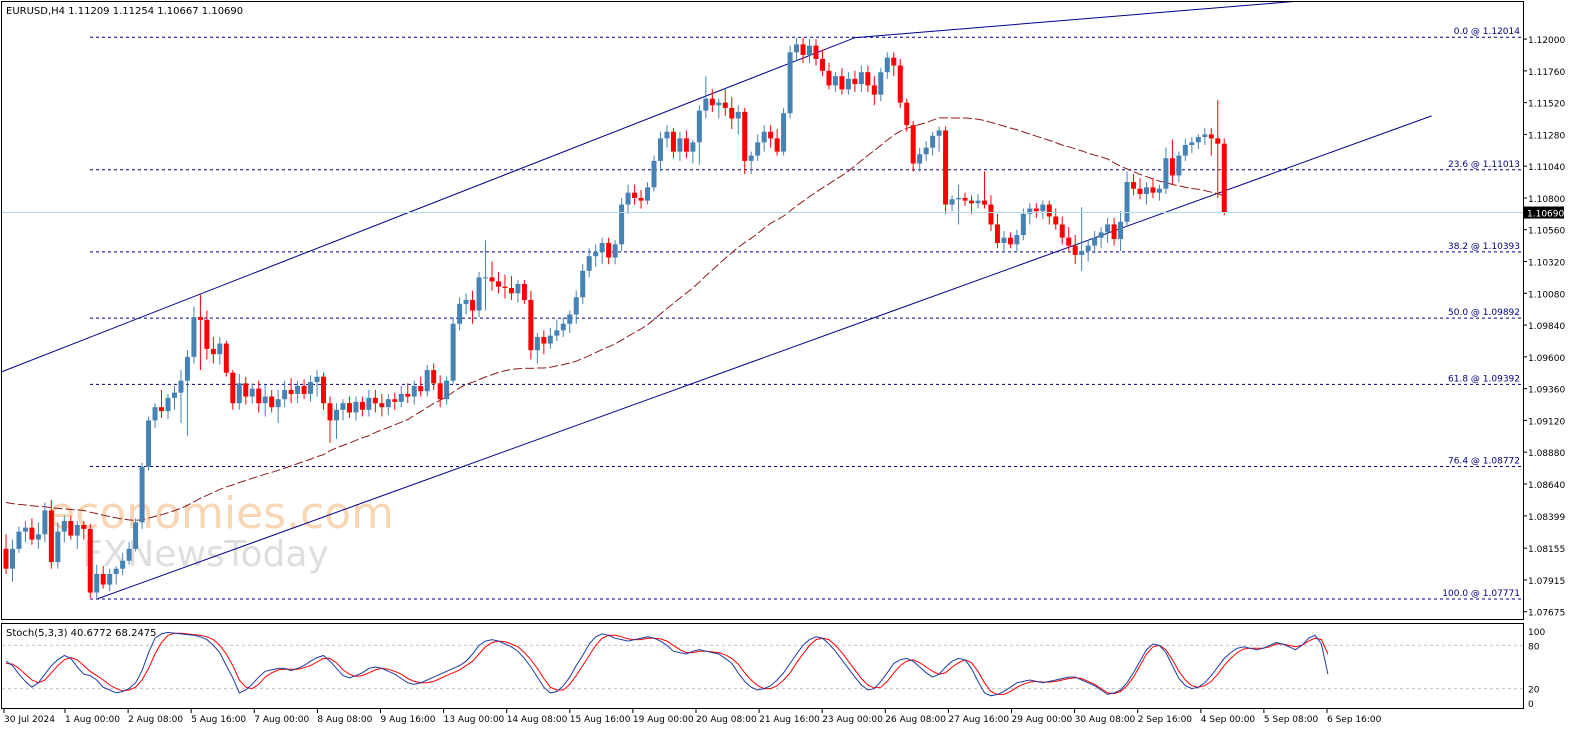 Image resolution: width=1596 pixels, height=743 pixels. What do you see at coordinates (205, 554) in the screenshot?
I see `watermark-line2: FXNewsToday` at bounding box center [205, 554].